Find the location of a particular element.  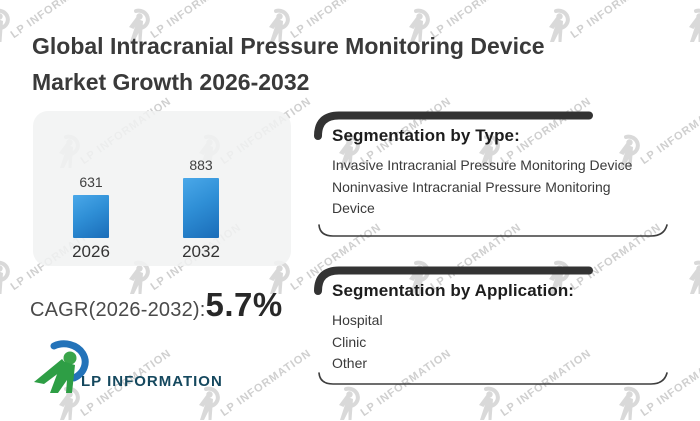

lp-information-logo: LP INFORMATION is located at coordinates (138, 364).